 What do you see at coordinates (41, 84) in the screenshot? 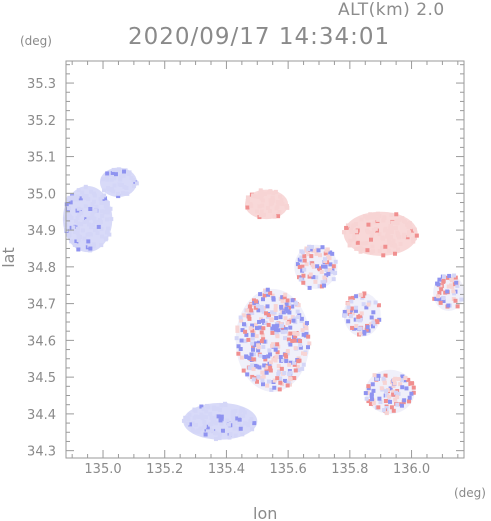
I see `y-tick-label: 35.3` at bounding box center [41, 84].